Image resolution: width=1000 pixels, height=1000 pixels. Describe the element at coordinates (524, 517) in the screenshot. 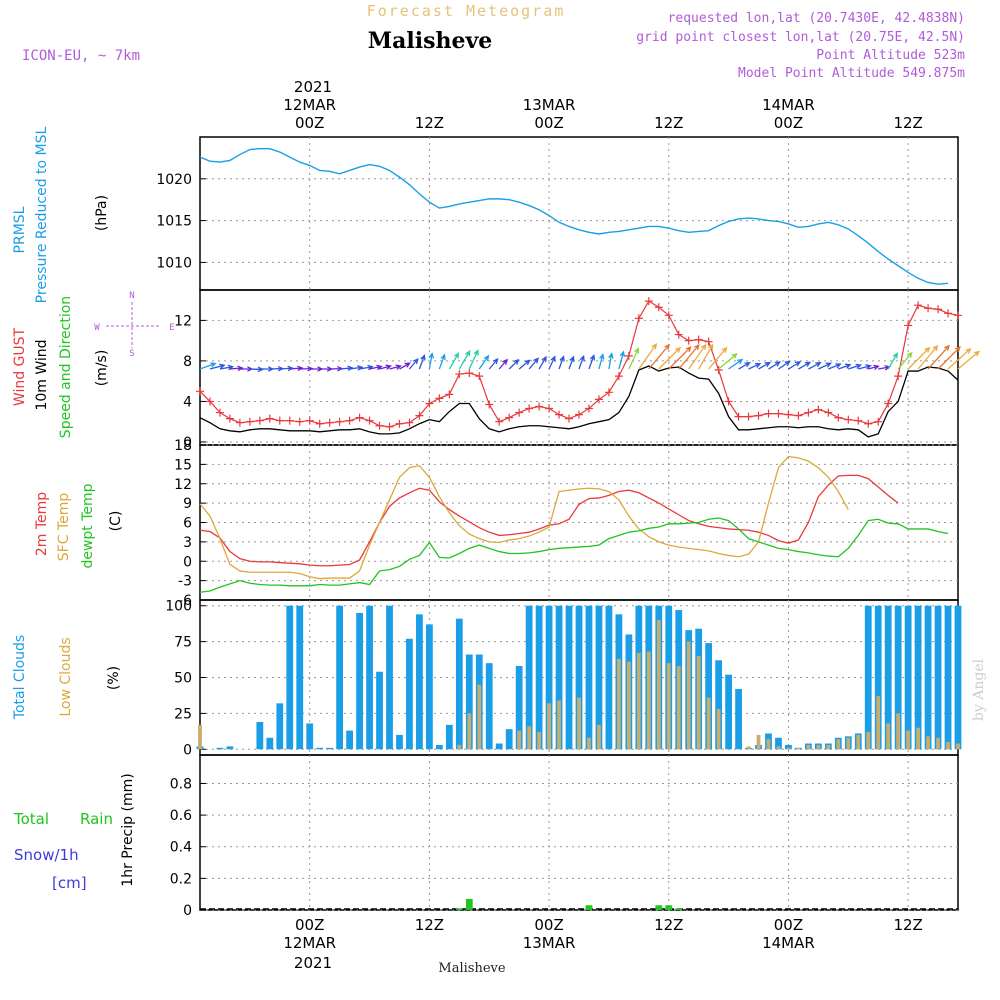

I see `sfc-temp-line` at that location.